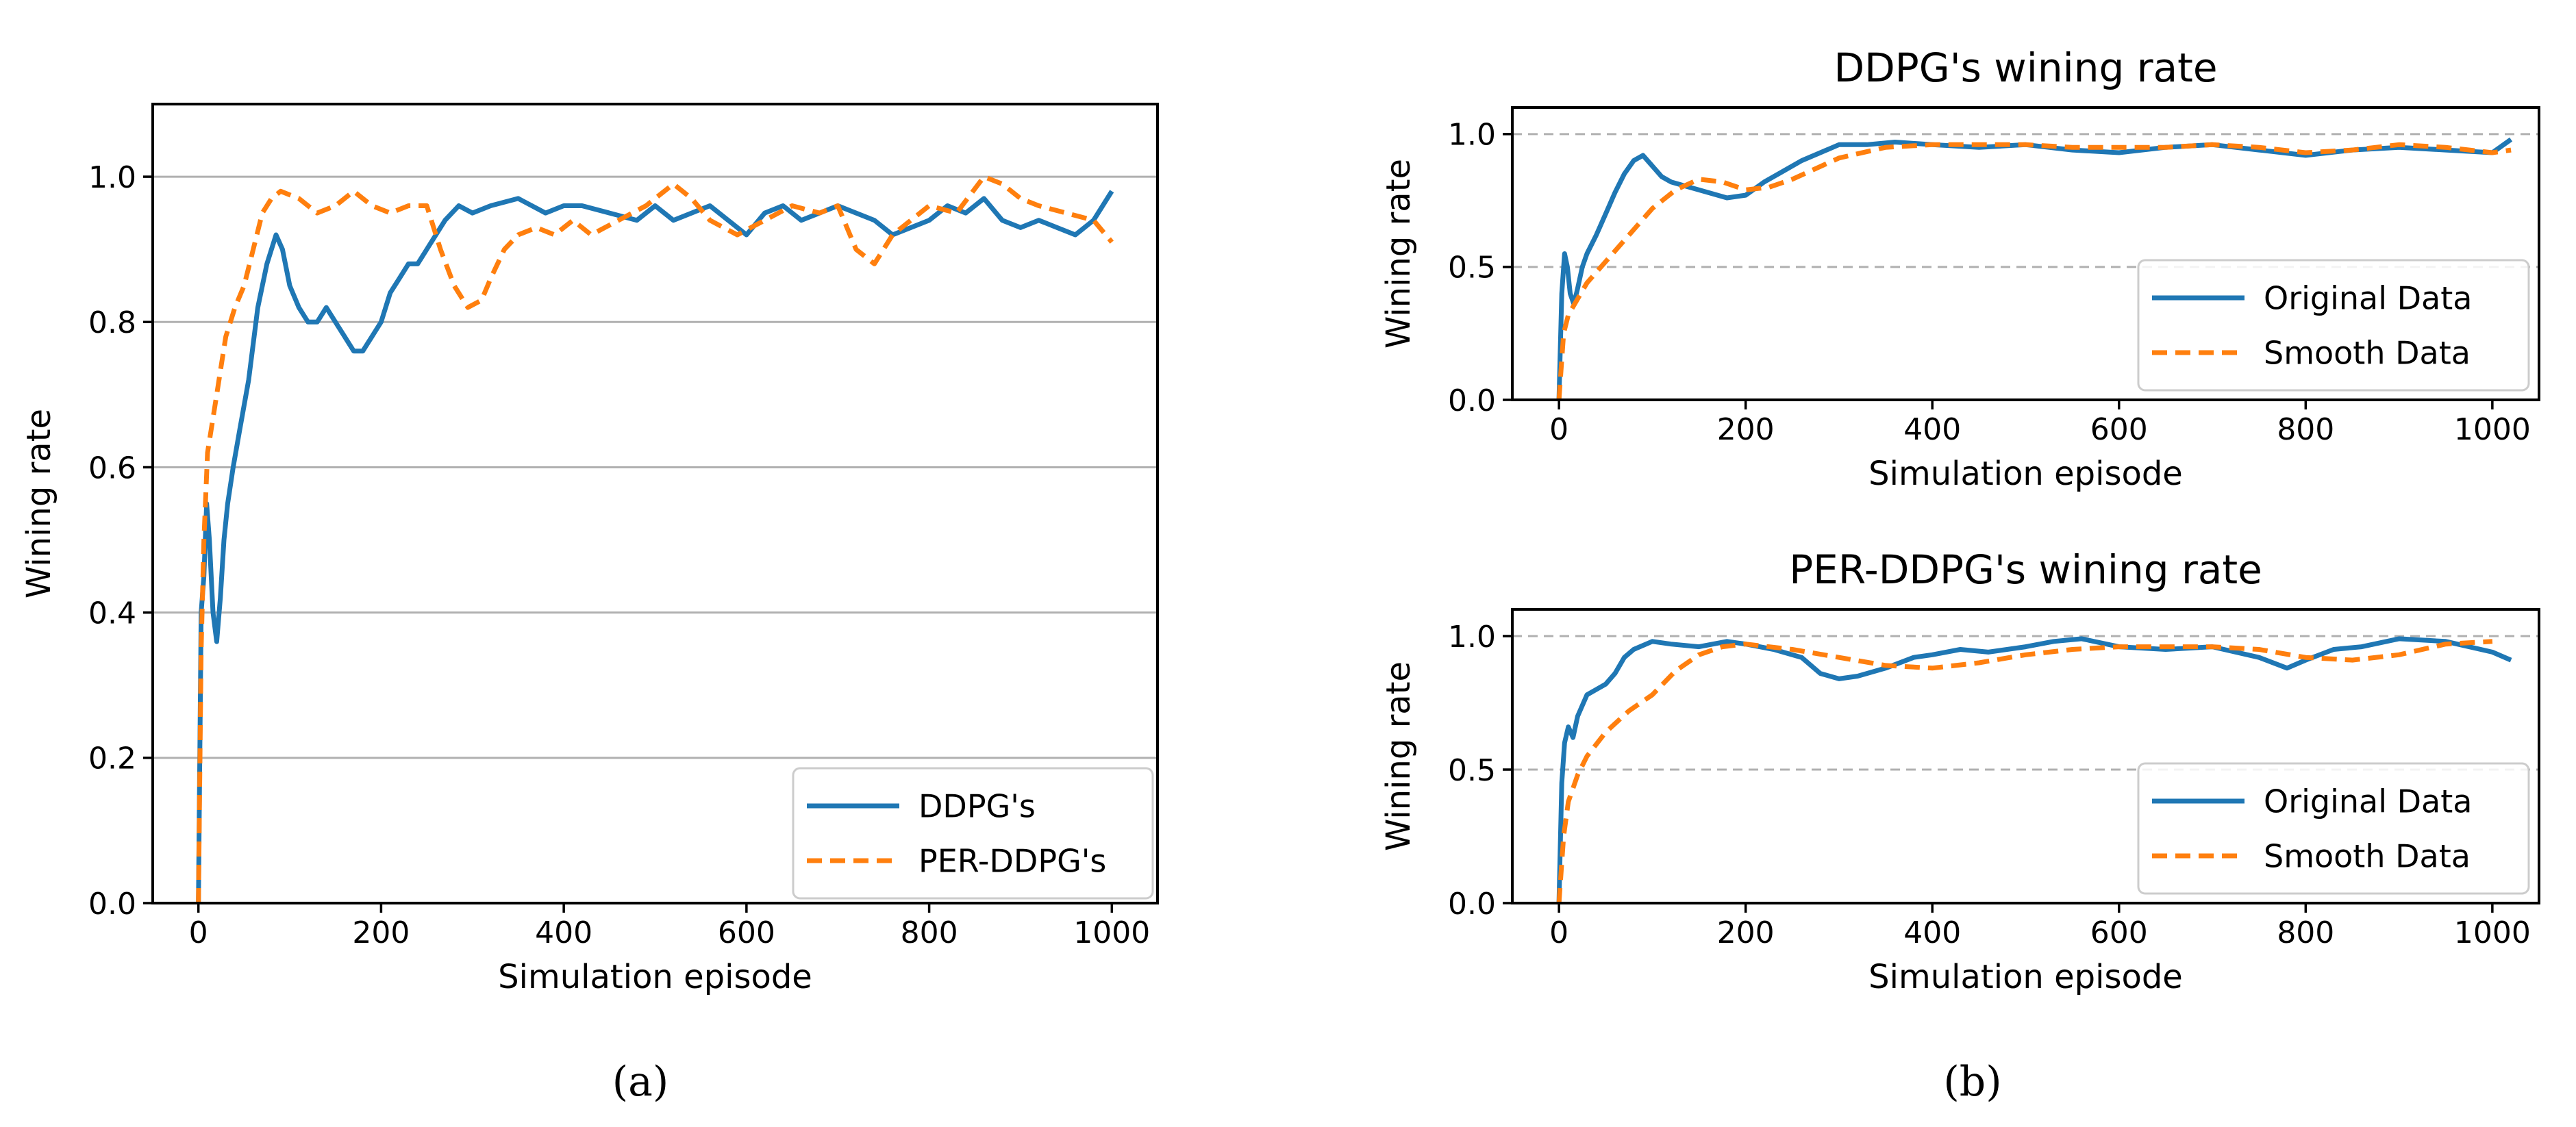 This screenshot has width=2576, height=1127. What do you see at coordinates (2025, 68) in the screenshot?
I see `chart-title: DDPG's wining rate` at bounding box center [2025, 68].